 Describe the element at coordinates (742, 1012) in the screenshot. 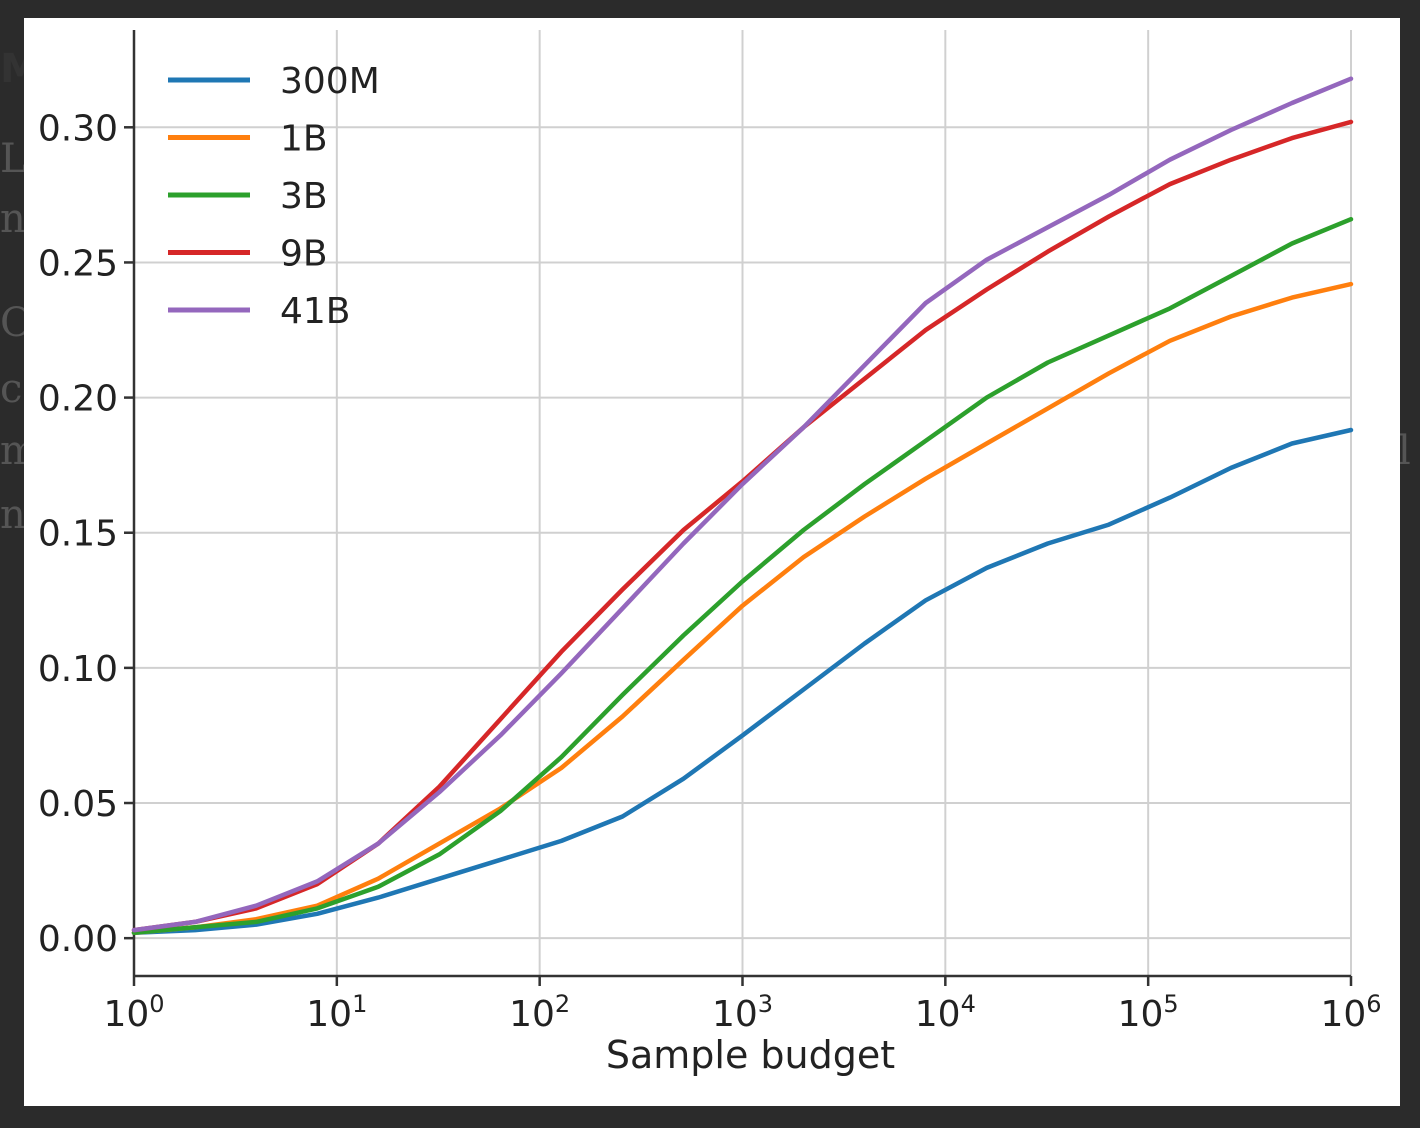

I see `x-tick-label: 10³` at that location.